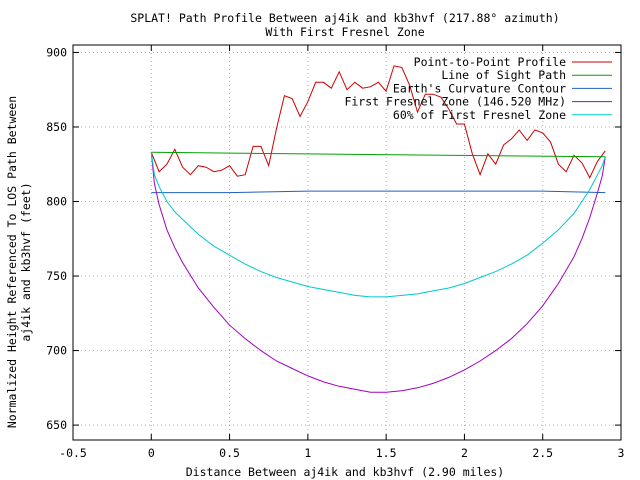 The width and height of the screenshot is (640, 480). What do you see at coordinates (542, 453) in the screenshot?
I see `x-tick-label: 2.5` at bounding box center [542, 453].